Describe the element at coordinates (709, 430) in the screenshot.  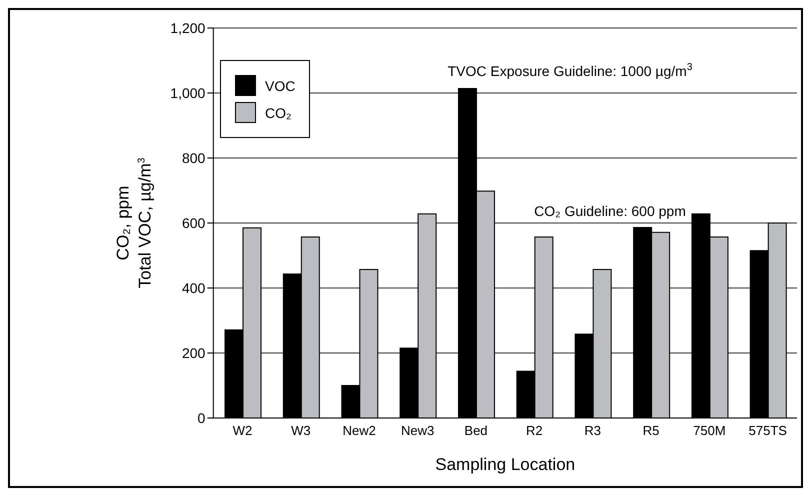
I see `x-tick-label: 750M` at that location.